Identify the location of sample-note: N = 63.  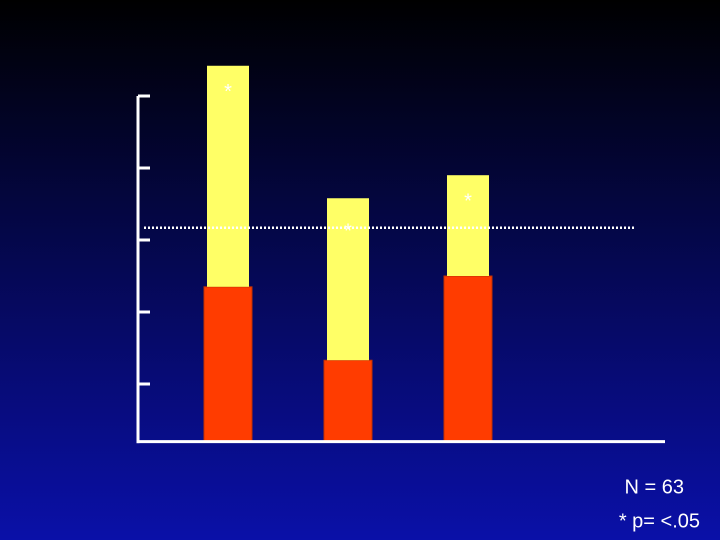
(654, 487).